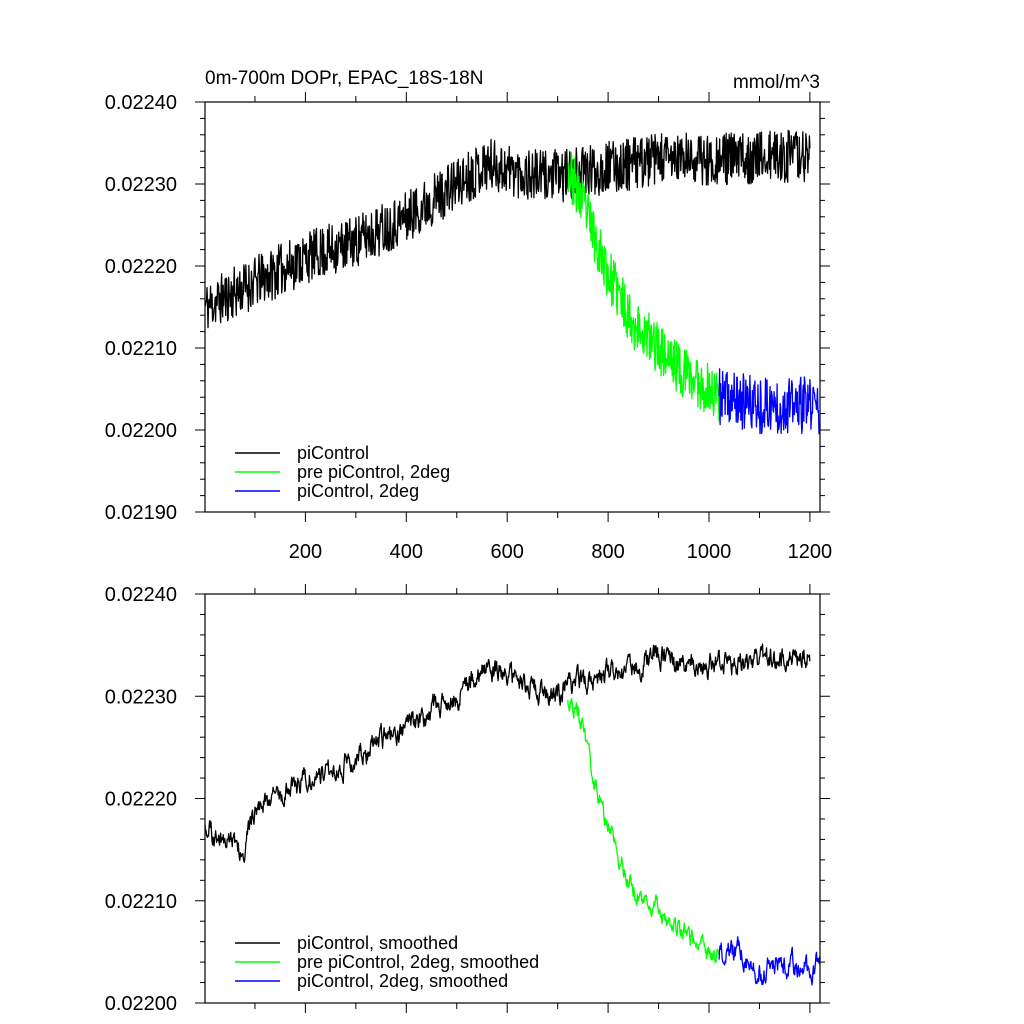 The height and width of the screenshot is (1024, 1024). What do you see at coordinates (402, 981) in the screenshot?
I see `legend-label: piControl, 2deg, smoothed` at bounding box center [402, 981].